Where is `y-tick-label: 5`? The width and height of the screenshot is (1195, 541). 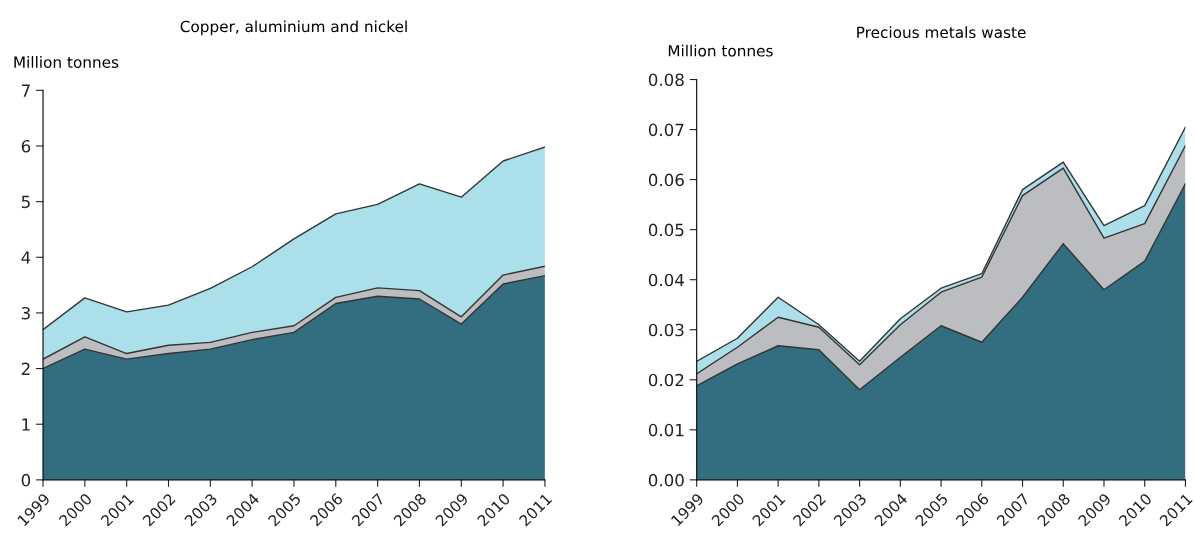 y-tick-label: 5 is located at coordinates (25, 202).